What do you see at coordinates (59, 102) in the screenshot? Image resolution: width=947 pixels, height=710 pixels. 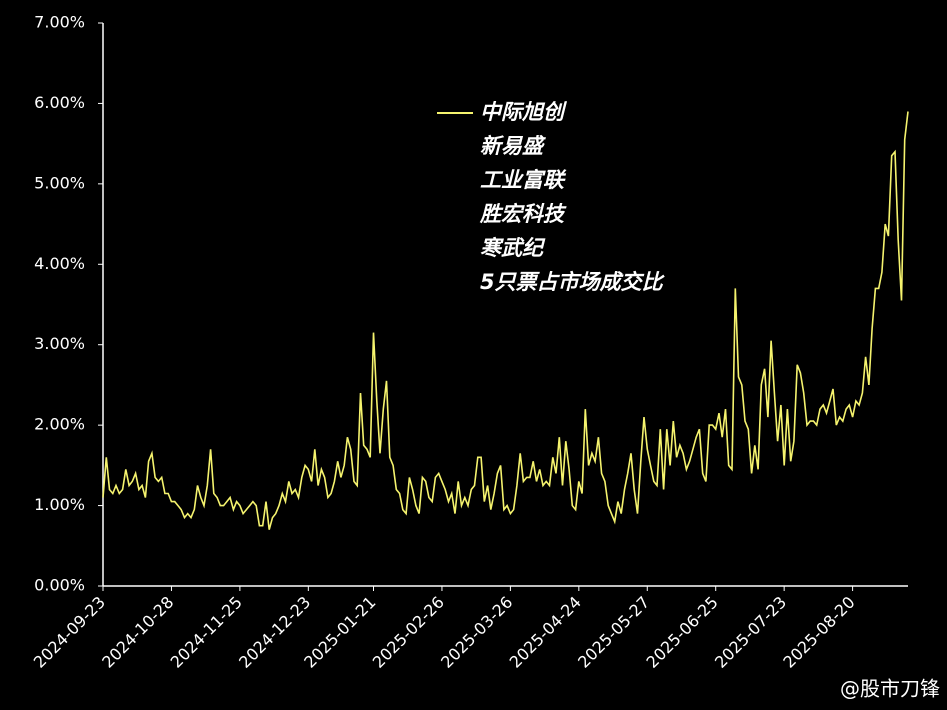 I see `y-tick-label: 6.00%` at bounding box center [59, 102].